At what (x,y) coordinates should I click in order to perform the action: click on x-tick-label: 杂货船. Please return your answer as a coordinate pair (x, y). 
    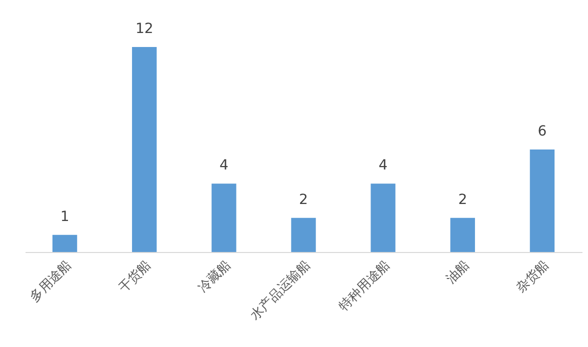
    Looking at the image, I should click on (533, 277).